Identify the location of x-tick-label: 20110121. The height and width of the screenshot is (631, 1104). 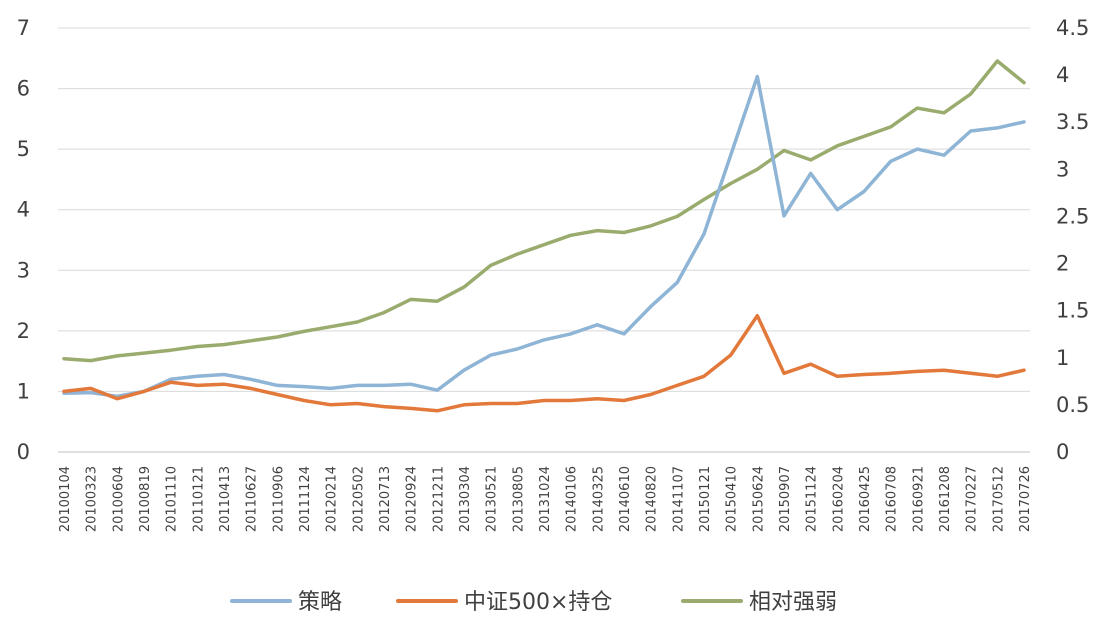
(198, 499).